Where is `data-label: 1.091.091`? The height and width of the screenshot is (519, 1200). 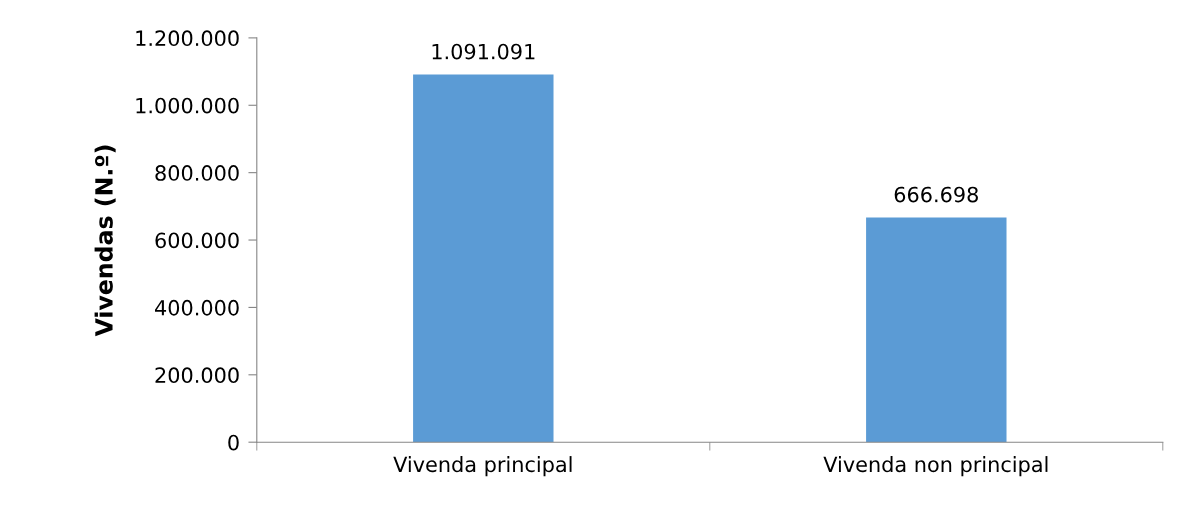 data-label: 1.091.091 is located at coordinates (483, 51).